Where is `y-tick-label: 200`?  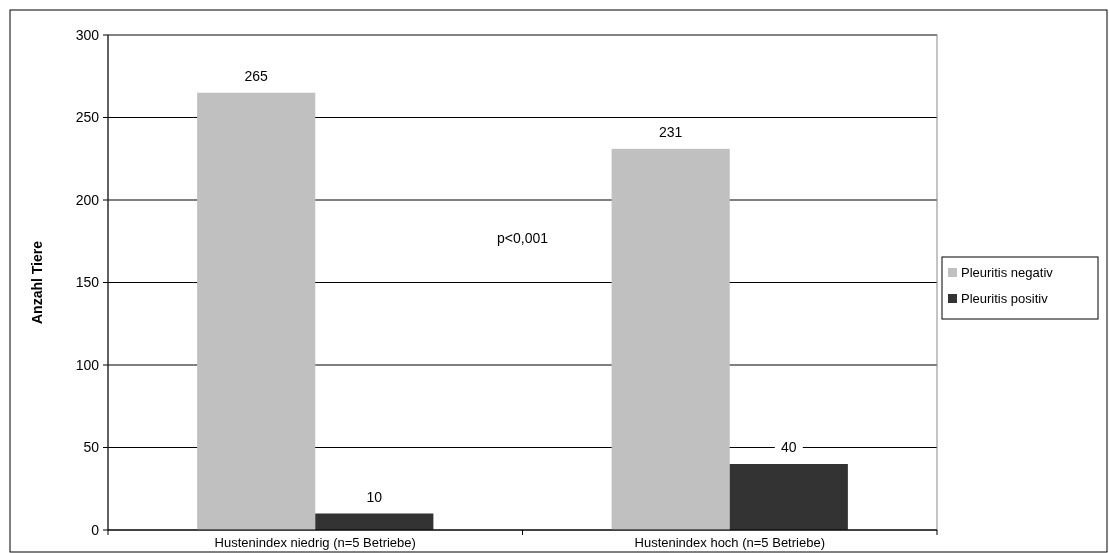 y-tick-label: 200 is located at coordinates (87, 199).